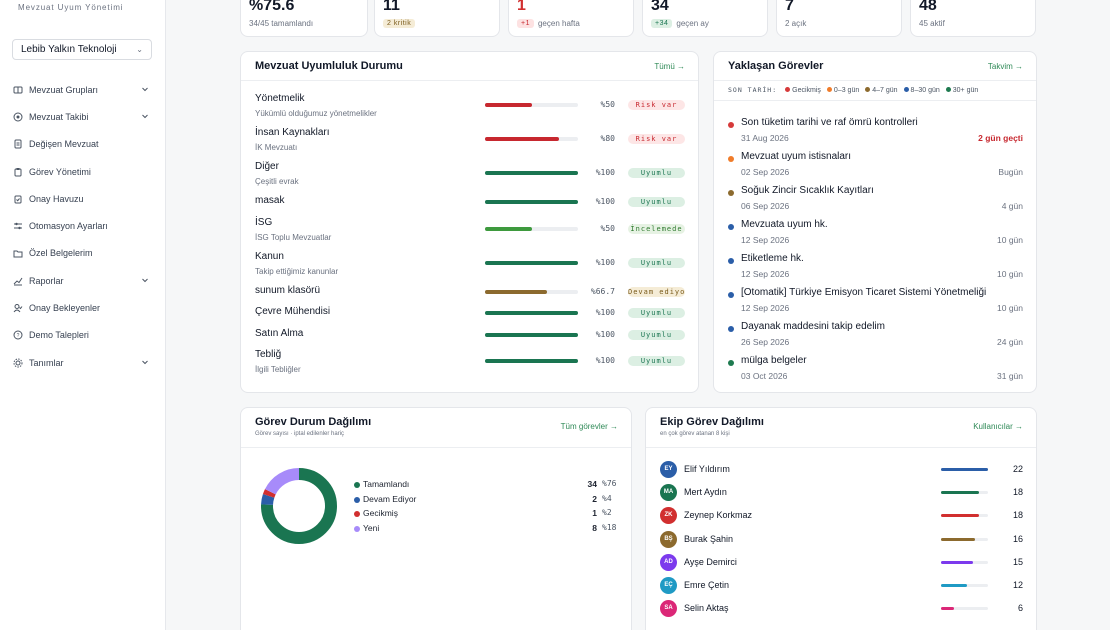 The image size is (1110, 630). What do you see at coordinates (82, 362) in the screenshot?
I see `sidebar-item-tanımlar: Tanımlar` at bounding box center [82, 362].